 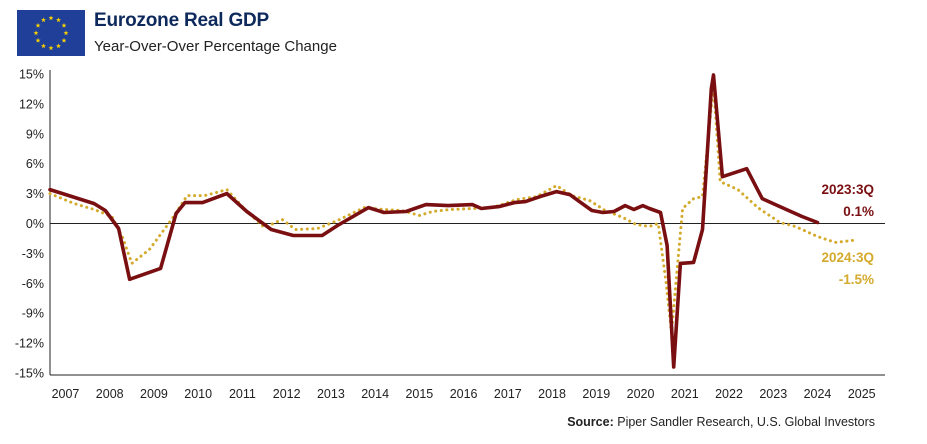 What do you see at coordinates (596, 394) in the screenshot?
I see `x-tick-label: 2019` at bounding box center [596, 394].